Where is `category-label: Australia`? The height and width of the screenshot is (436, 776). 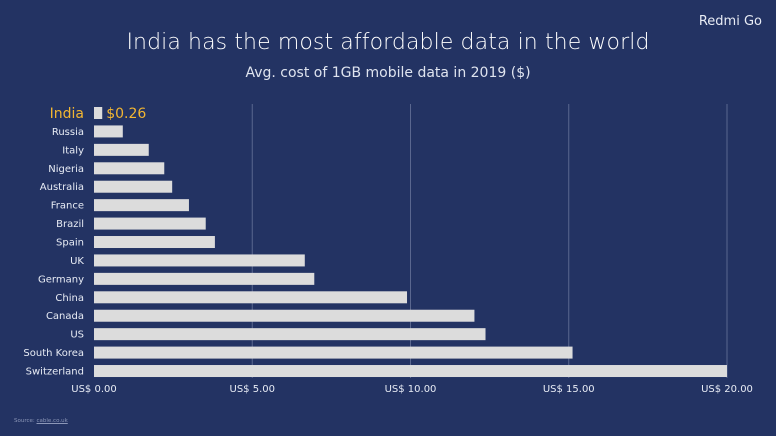
category-label: Australia is located at coordinates (62, 187).